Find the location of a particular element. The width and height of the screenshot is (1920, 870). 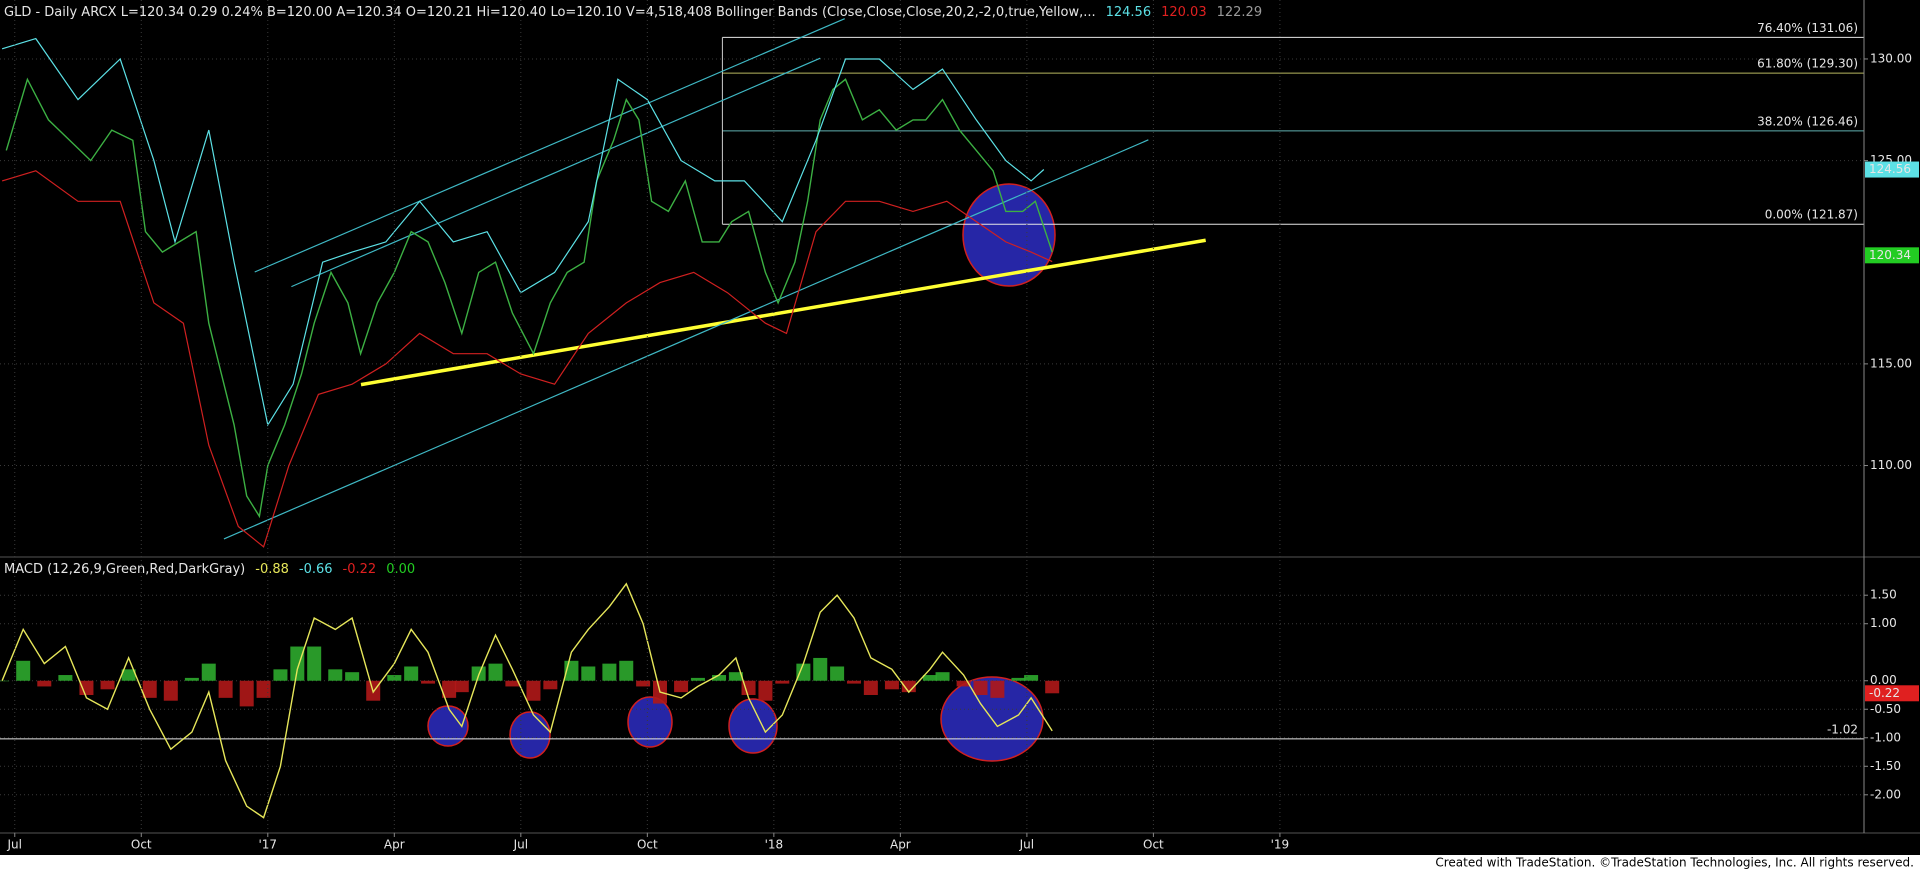

price-tag-label: -0.22 is located at coordinates (1884, 693).